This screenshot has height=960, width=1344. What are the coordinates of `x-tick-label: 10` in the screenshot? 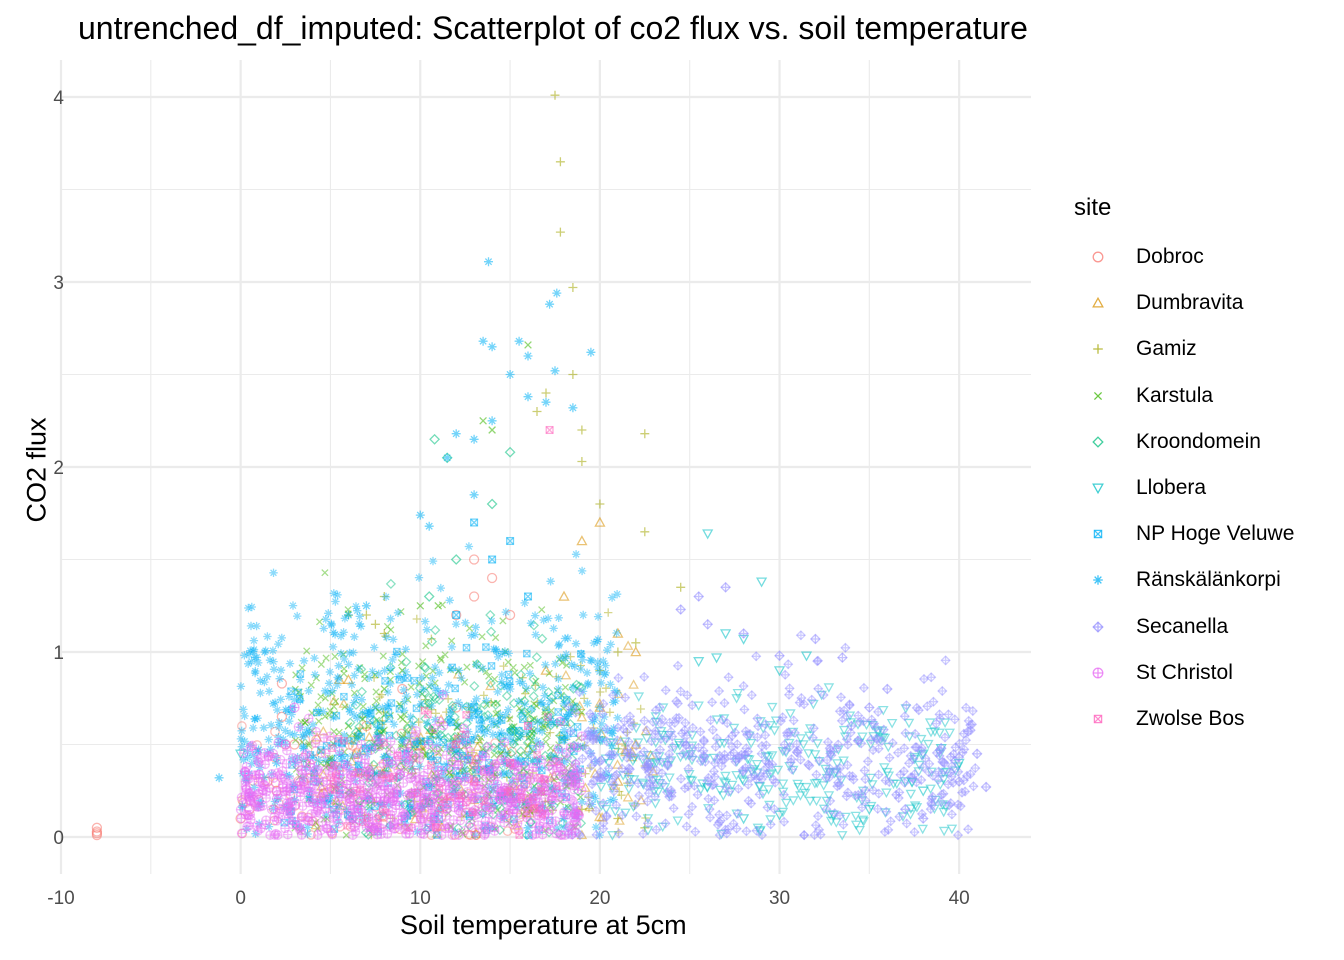 It's located at (420, 898).